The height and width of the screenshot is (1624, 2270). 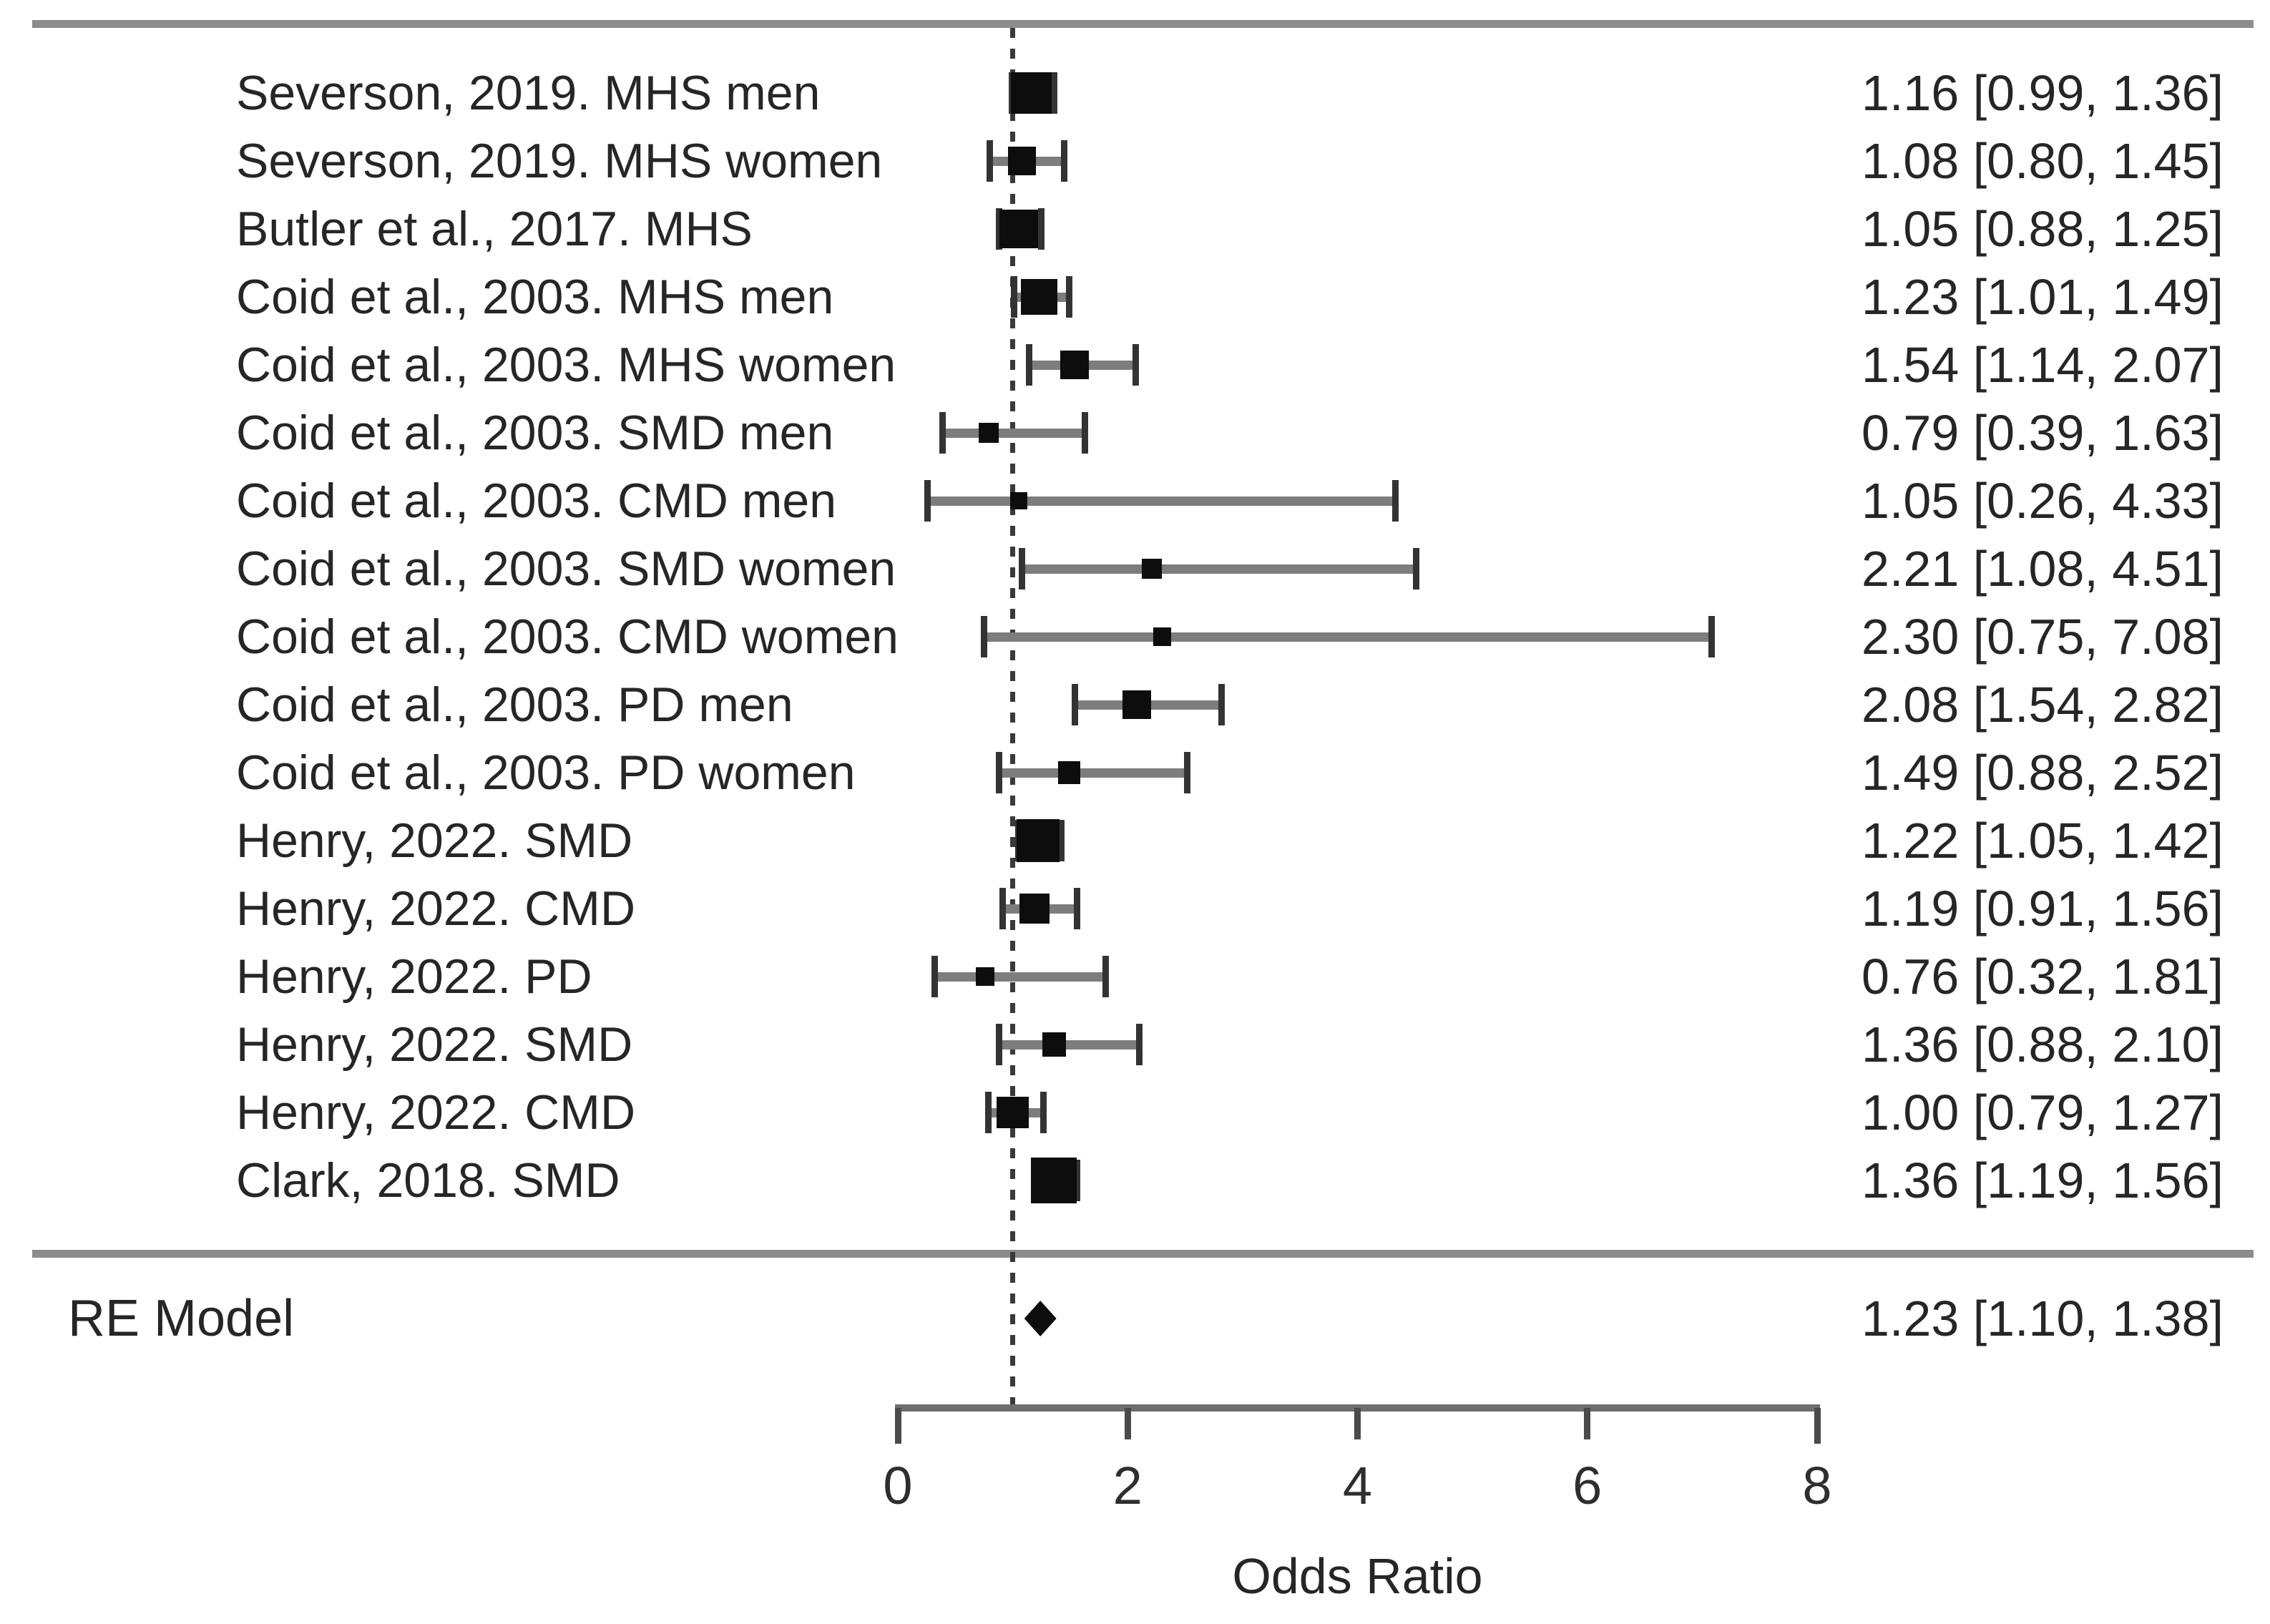 I want to click on summary-label: RE Model, so click(x=181, y=1318).